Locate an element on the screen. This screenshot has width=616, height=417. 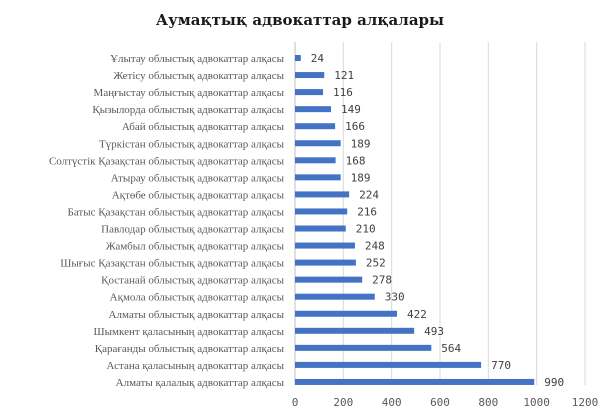
category-label: Шымкент қаласының адвокаттар алқасы is located at coordinates (189, 332).